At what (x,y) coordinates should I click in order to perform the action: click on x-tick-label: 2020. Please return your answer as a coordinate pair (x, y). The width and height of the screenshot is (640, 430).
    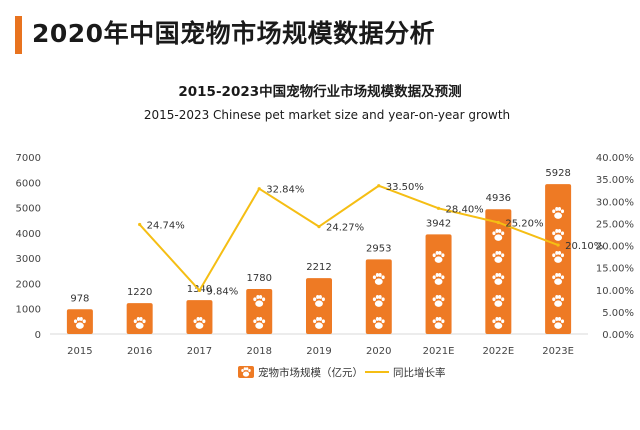
    Looking at the image, I should click on (378, 351).